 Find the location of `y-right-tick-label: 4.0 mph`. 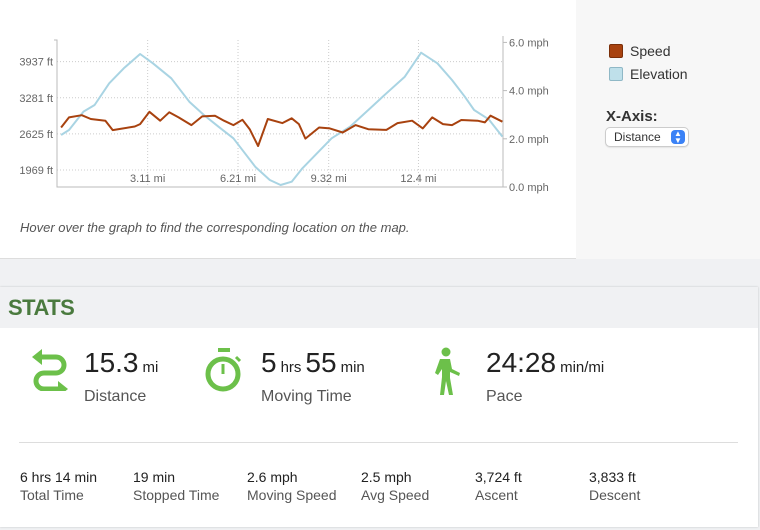

y-right-tick-label: 4.0 mph is located at coordinates (529, 92).